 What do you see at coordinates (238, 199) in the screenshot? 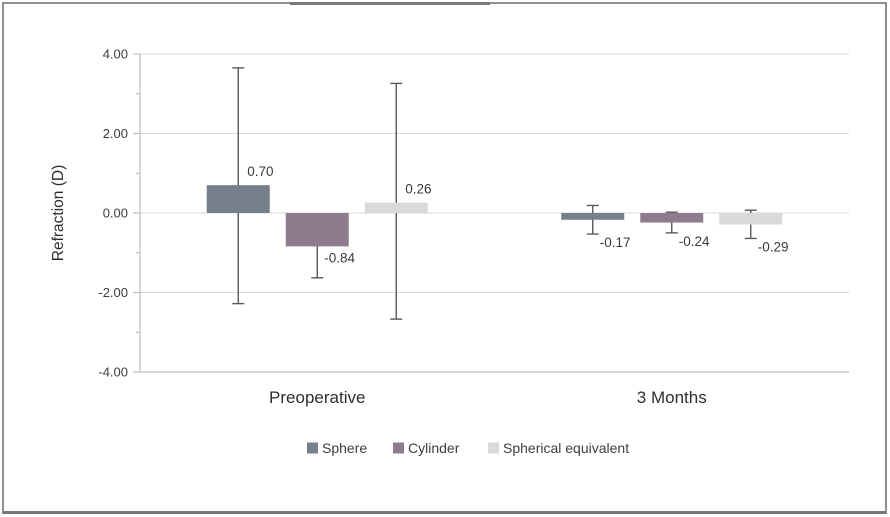
I see `bar-sphere-preoperative` at bounding box center [238, 199].